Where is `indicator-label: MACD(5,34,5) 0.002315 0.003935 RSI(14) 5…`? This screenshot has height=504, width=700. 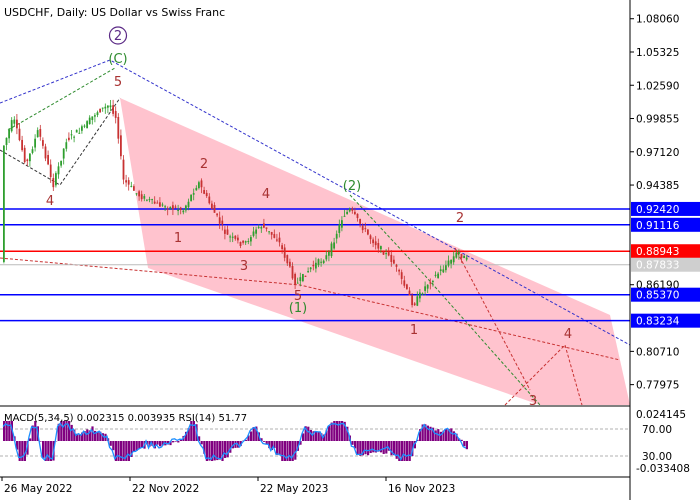
indicator-label: MACD(5,34,5) 0.002315 0.003935 RSI(14) 5… is located at coordinates (125, 418).